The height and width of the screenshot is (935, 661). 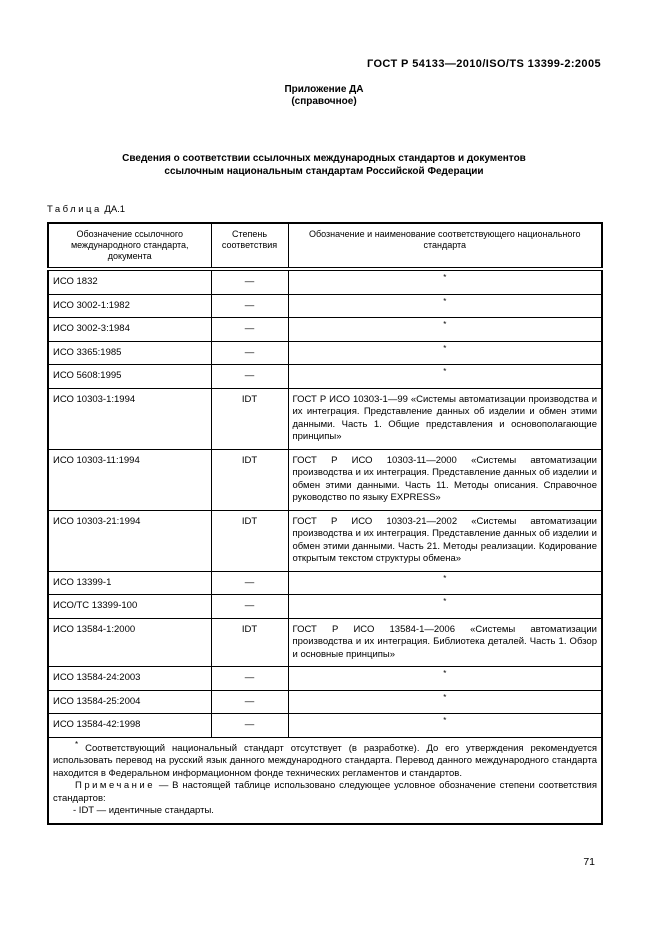 I want to click on cell-international-standard: ИСО 13584-1:2000, so click(x=129, y=642).